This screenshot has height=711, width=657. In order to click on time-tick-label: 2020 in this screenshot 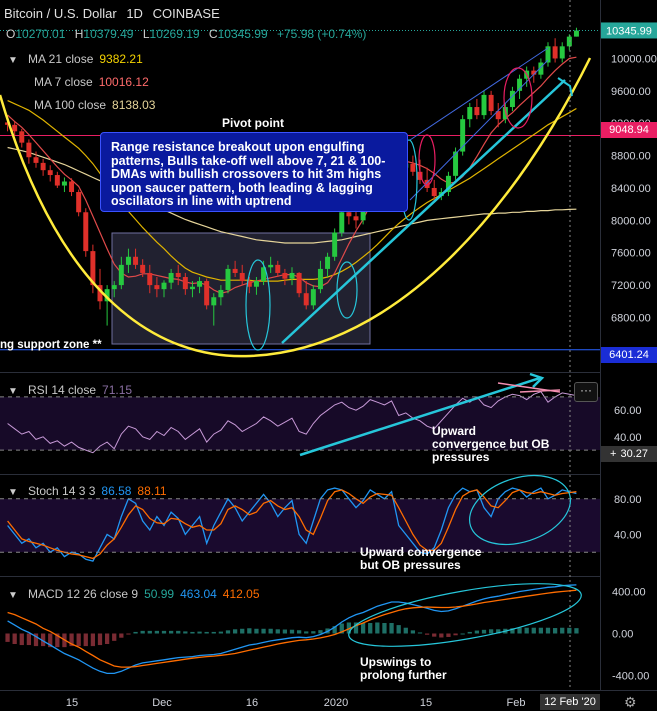, I will do `click(336, 703)`.